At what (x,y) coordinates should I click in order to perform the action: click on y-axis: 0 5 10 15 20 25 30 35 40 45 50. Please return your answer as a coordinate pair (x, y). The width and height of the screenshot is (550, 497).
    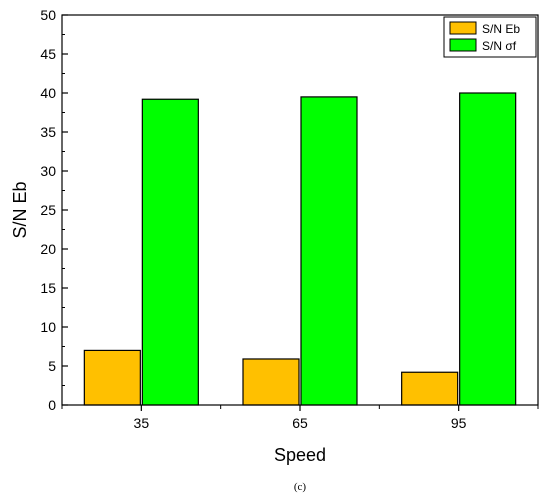
    Looking at the image, I should click on (54, 210).